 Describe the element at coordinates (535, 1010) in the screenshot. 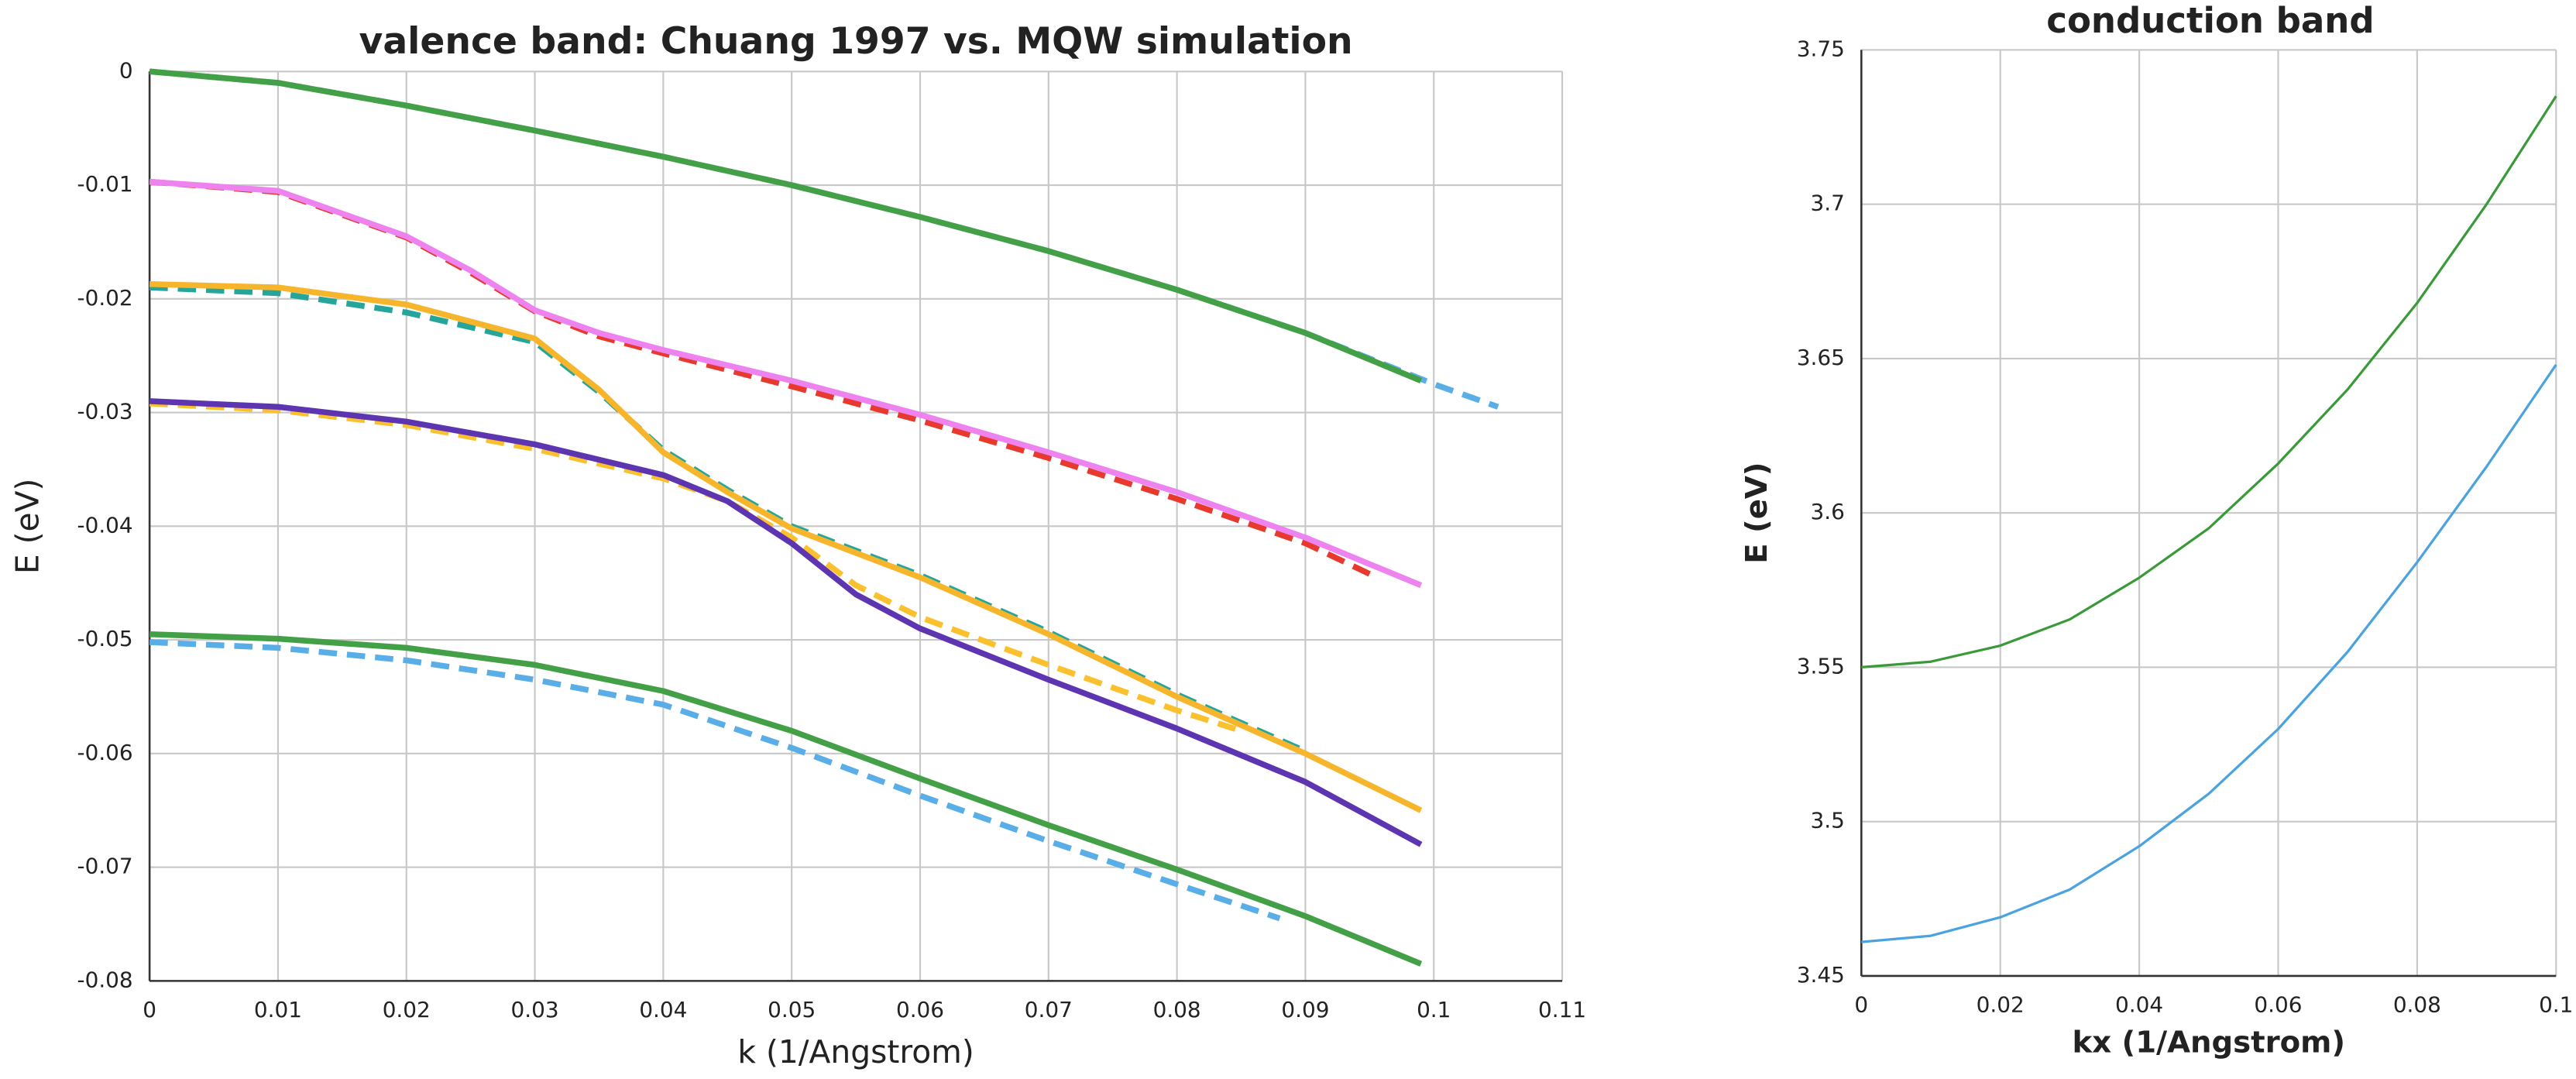

I see `x-tick-label: 0.03` at that location.